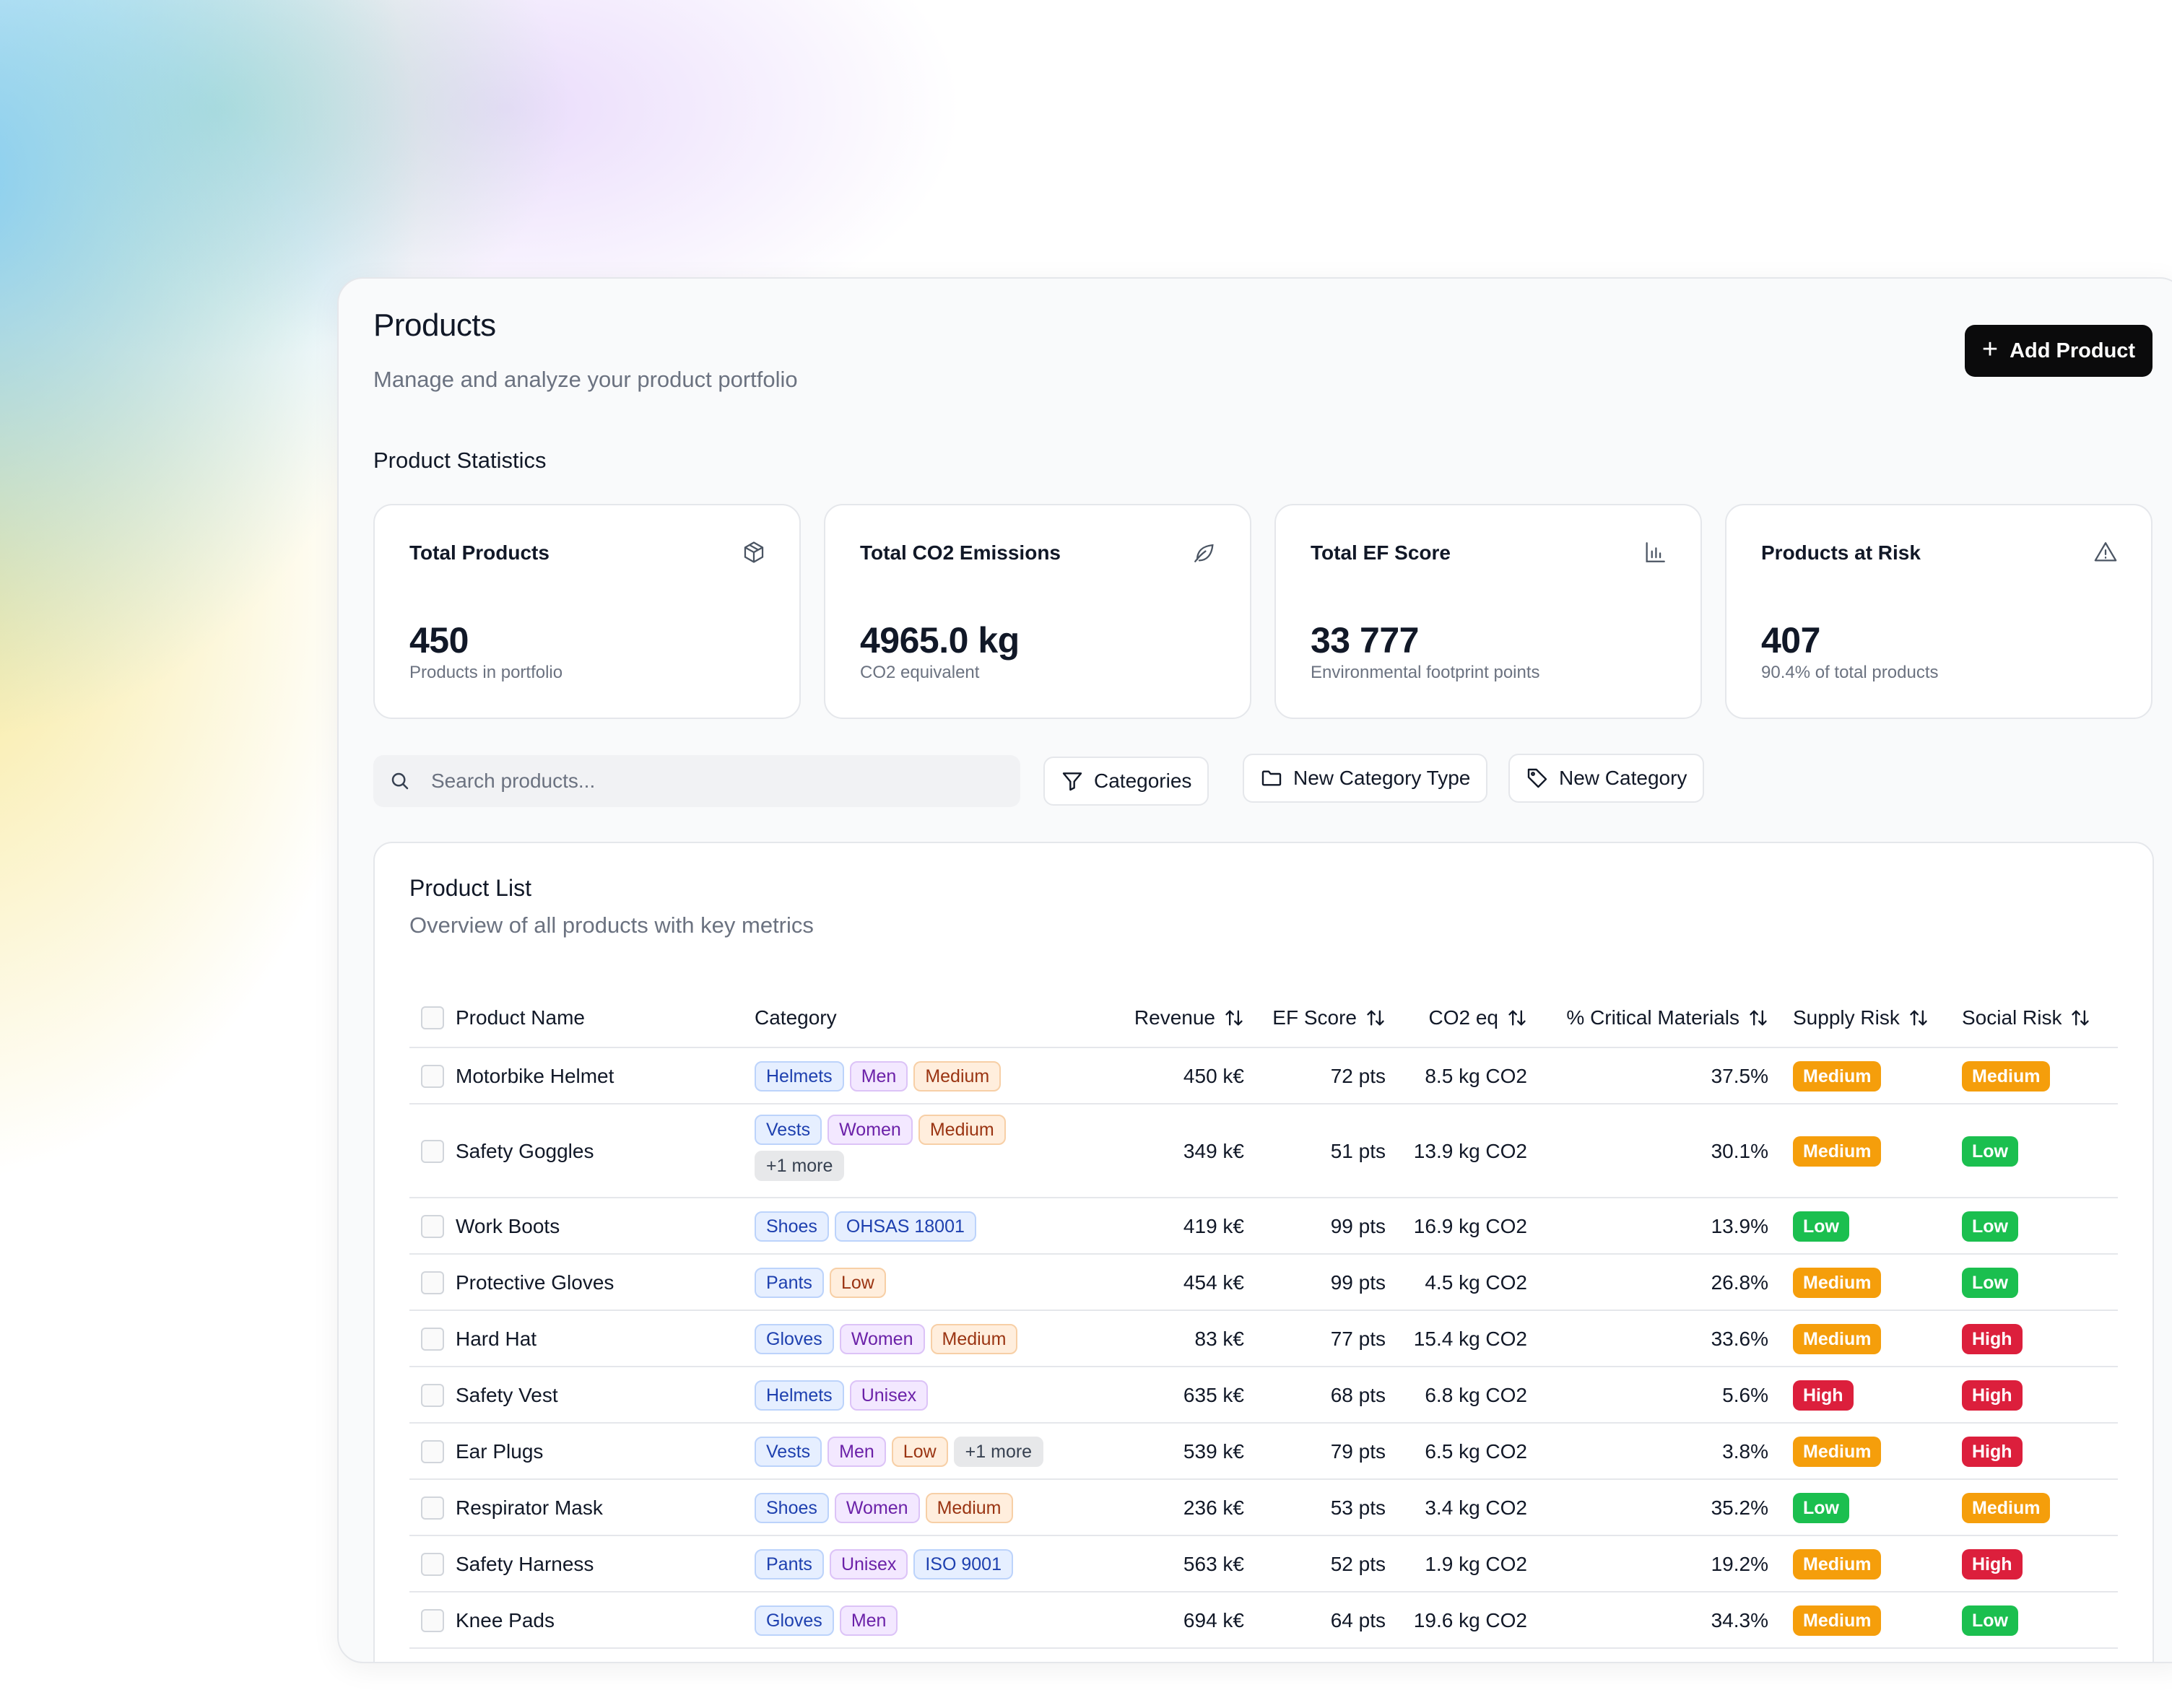  What do you see at coordinates (1655, 552) in the screenshot?
I see `bar-chart-icon` at bounding box center [1655, 552].